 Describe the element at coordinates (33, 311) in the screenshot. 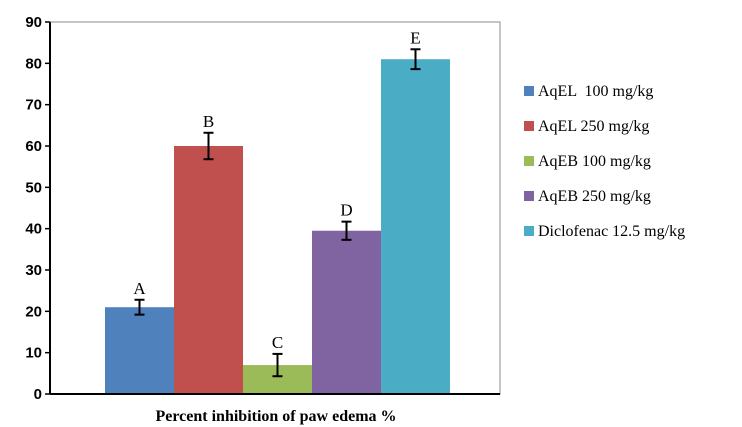

I see `y-tick-label: 20` at that location.